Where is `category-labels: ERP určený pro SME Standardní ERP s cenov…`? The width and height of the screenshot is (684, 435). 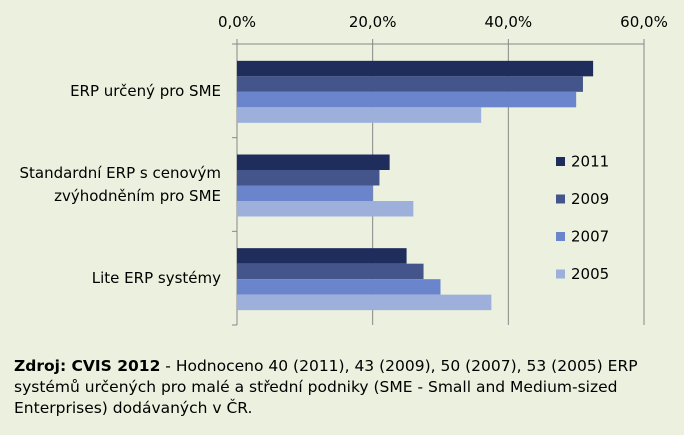 category-labels: ERP určený pro SME Standardní ERP s cenov… is located at coordinates (120, 184).